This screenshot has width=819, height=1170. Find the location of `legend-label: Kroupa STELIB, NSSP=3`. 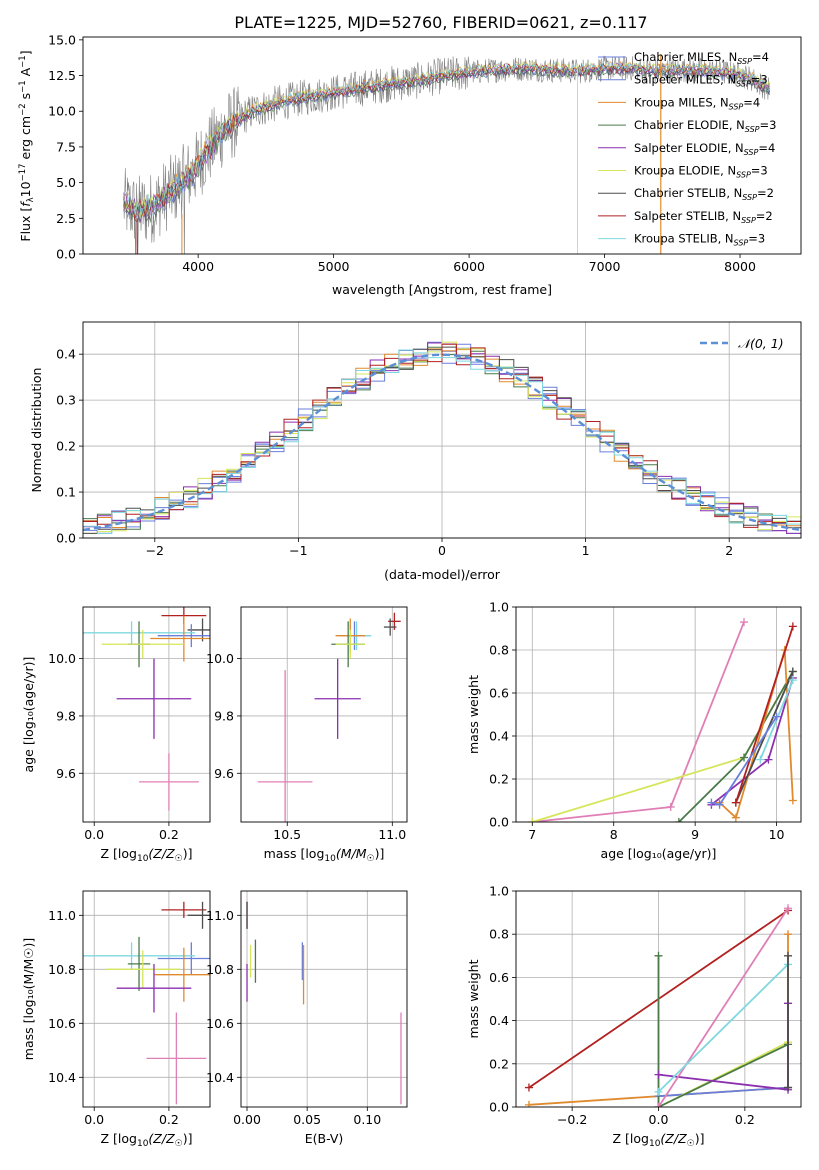

legend-label: Kroupa STELIB, NSSP=3 is located at coordinates (699, 240).